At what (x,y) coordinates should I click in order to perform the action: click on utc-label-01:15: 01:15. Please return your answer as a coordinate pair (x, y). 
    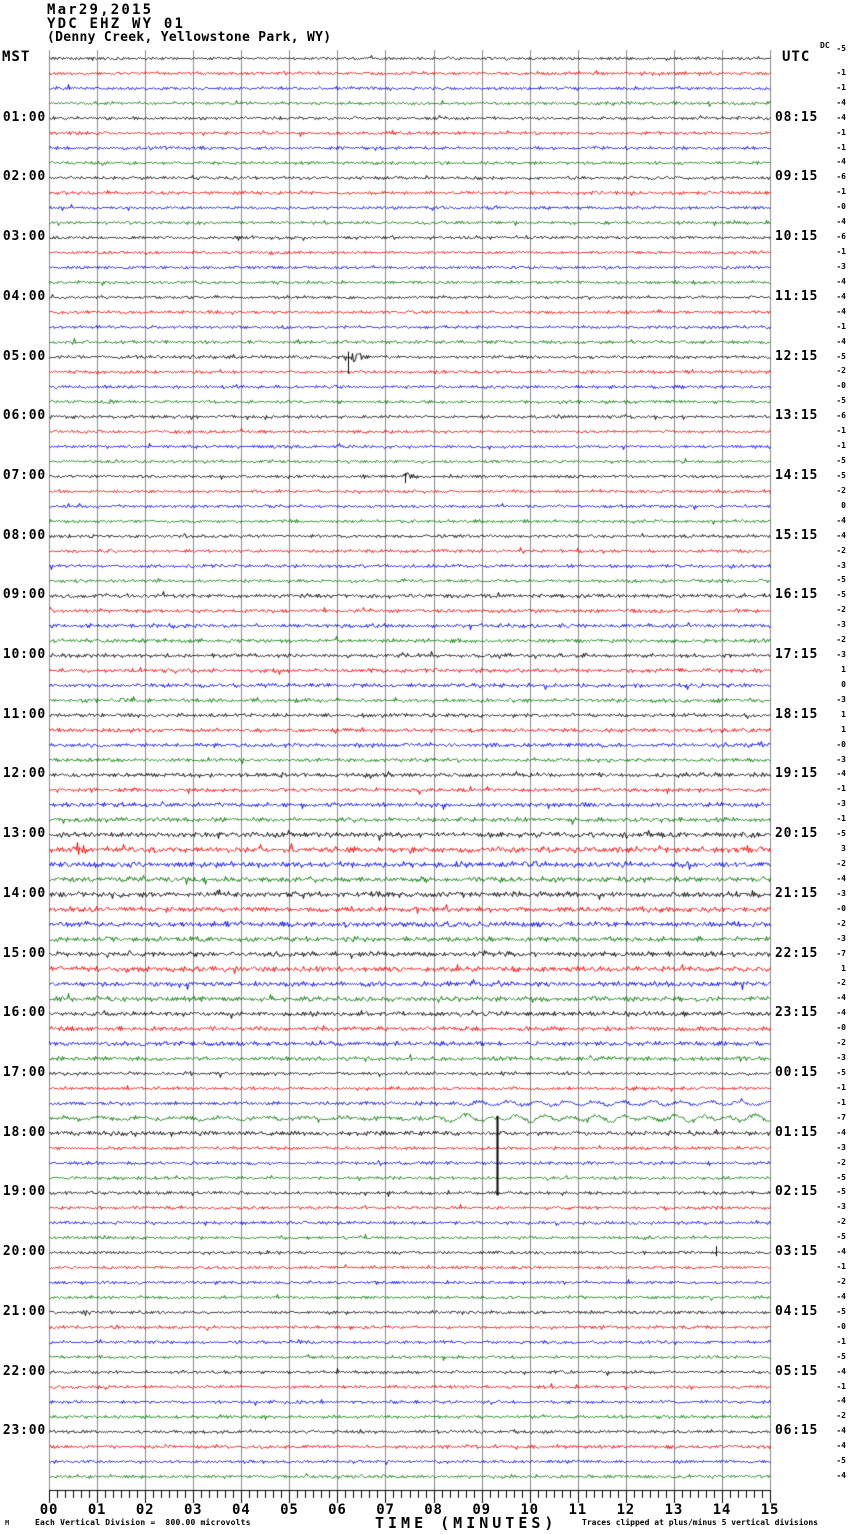
    Looking at the image, I should click on (797, 1132).